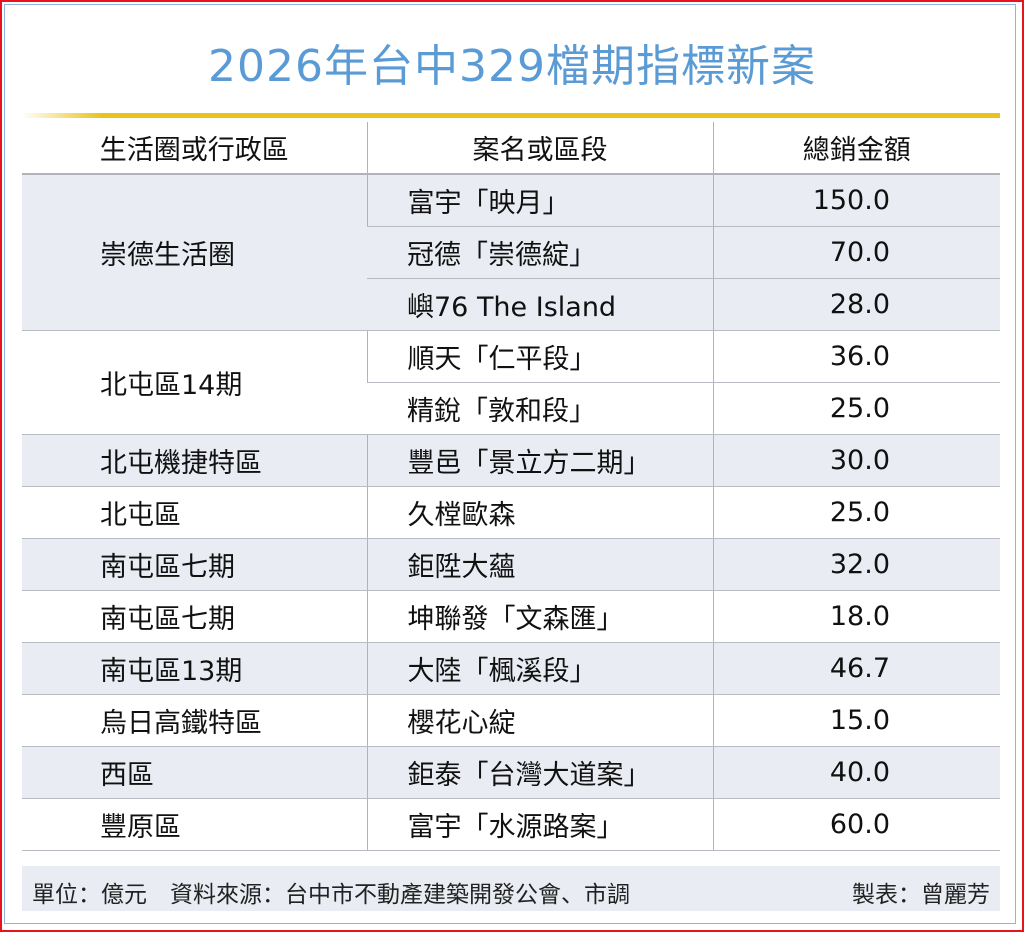 The height and width of the screenshot is (932, 1024). What do you see at coordinates (194, 148) in the screenshot?
I see `header-area: 生活圈或行政區` at bounding box center [194, 148].